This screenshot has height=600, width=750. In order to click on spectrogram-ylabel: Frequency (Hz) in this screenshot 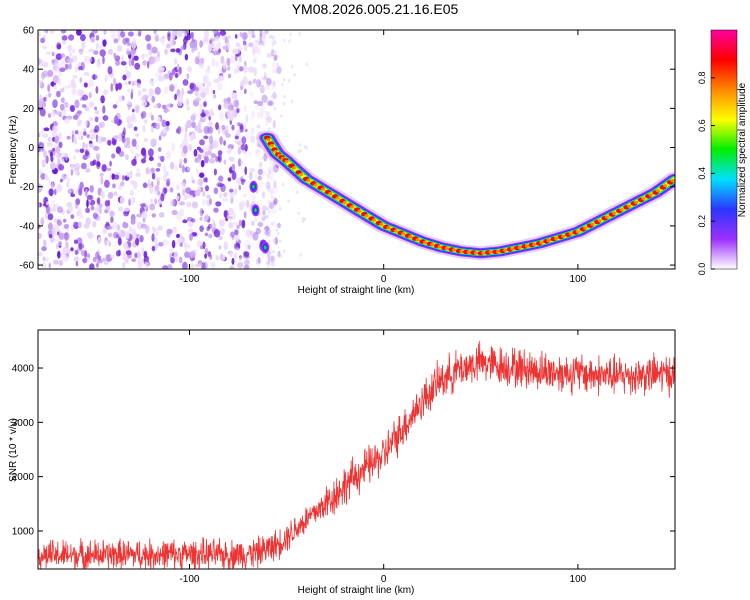, I will do `click(13, 150)`.